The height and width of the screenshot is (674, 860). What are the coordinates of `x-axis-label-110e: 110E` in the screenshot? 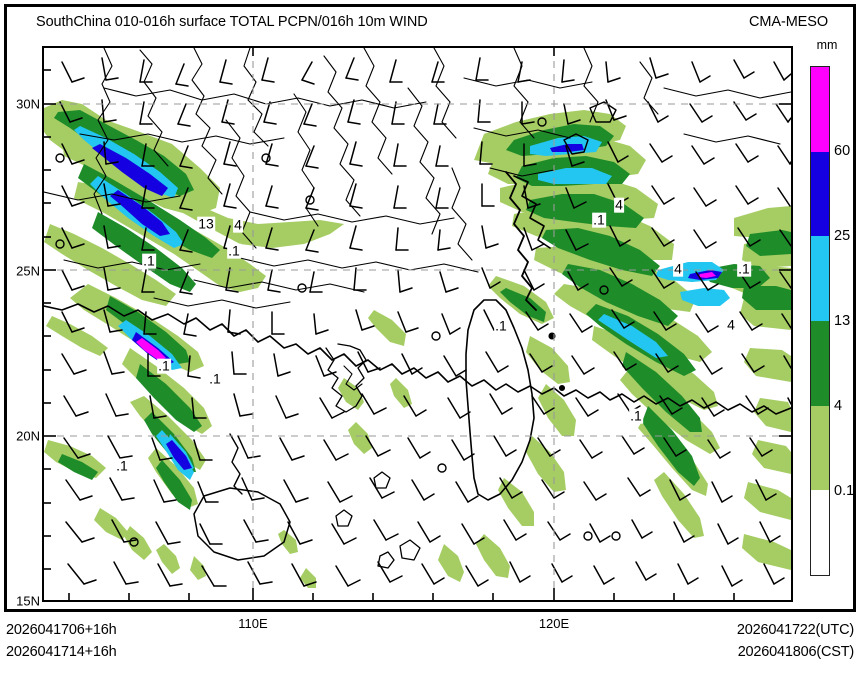 It's located at (253, 623).